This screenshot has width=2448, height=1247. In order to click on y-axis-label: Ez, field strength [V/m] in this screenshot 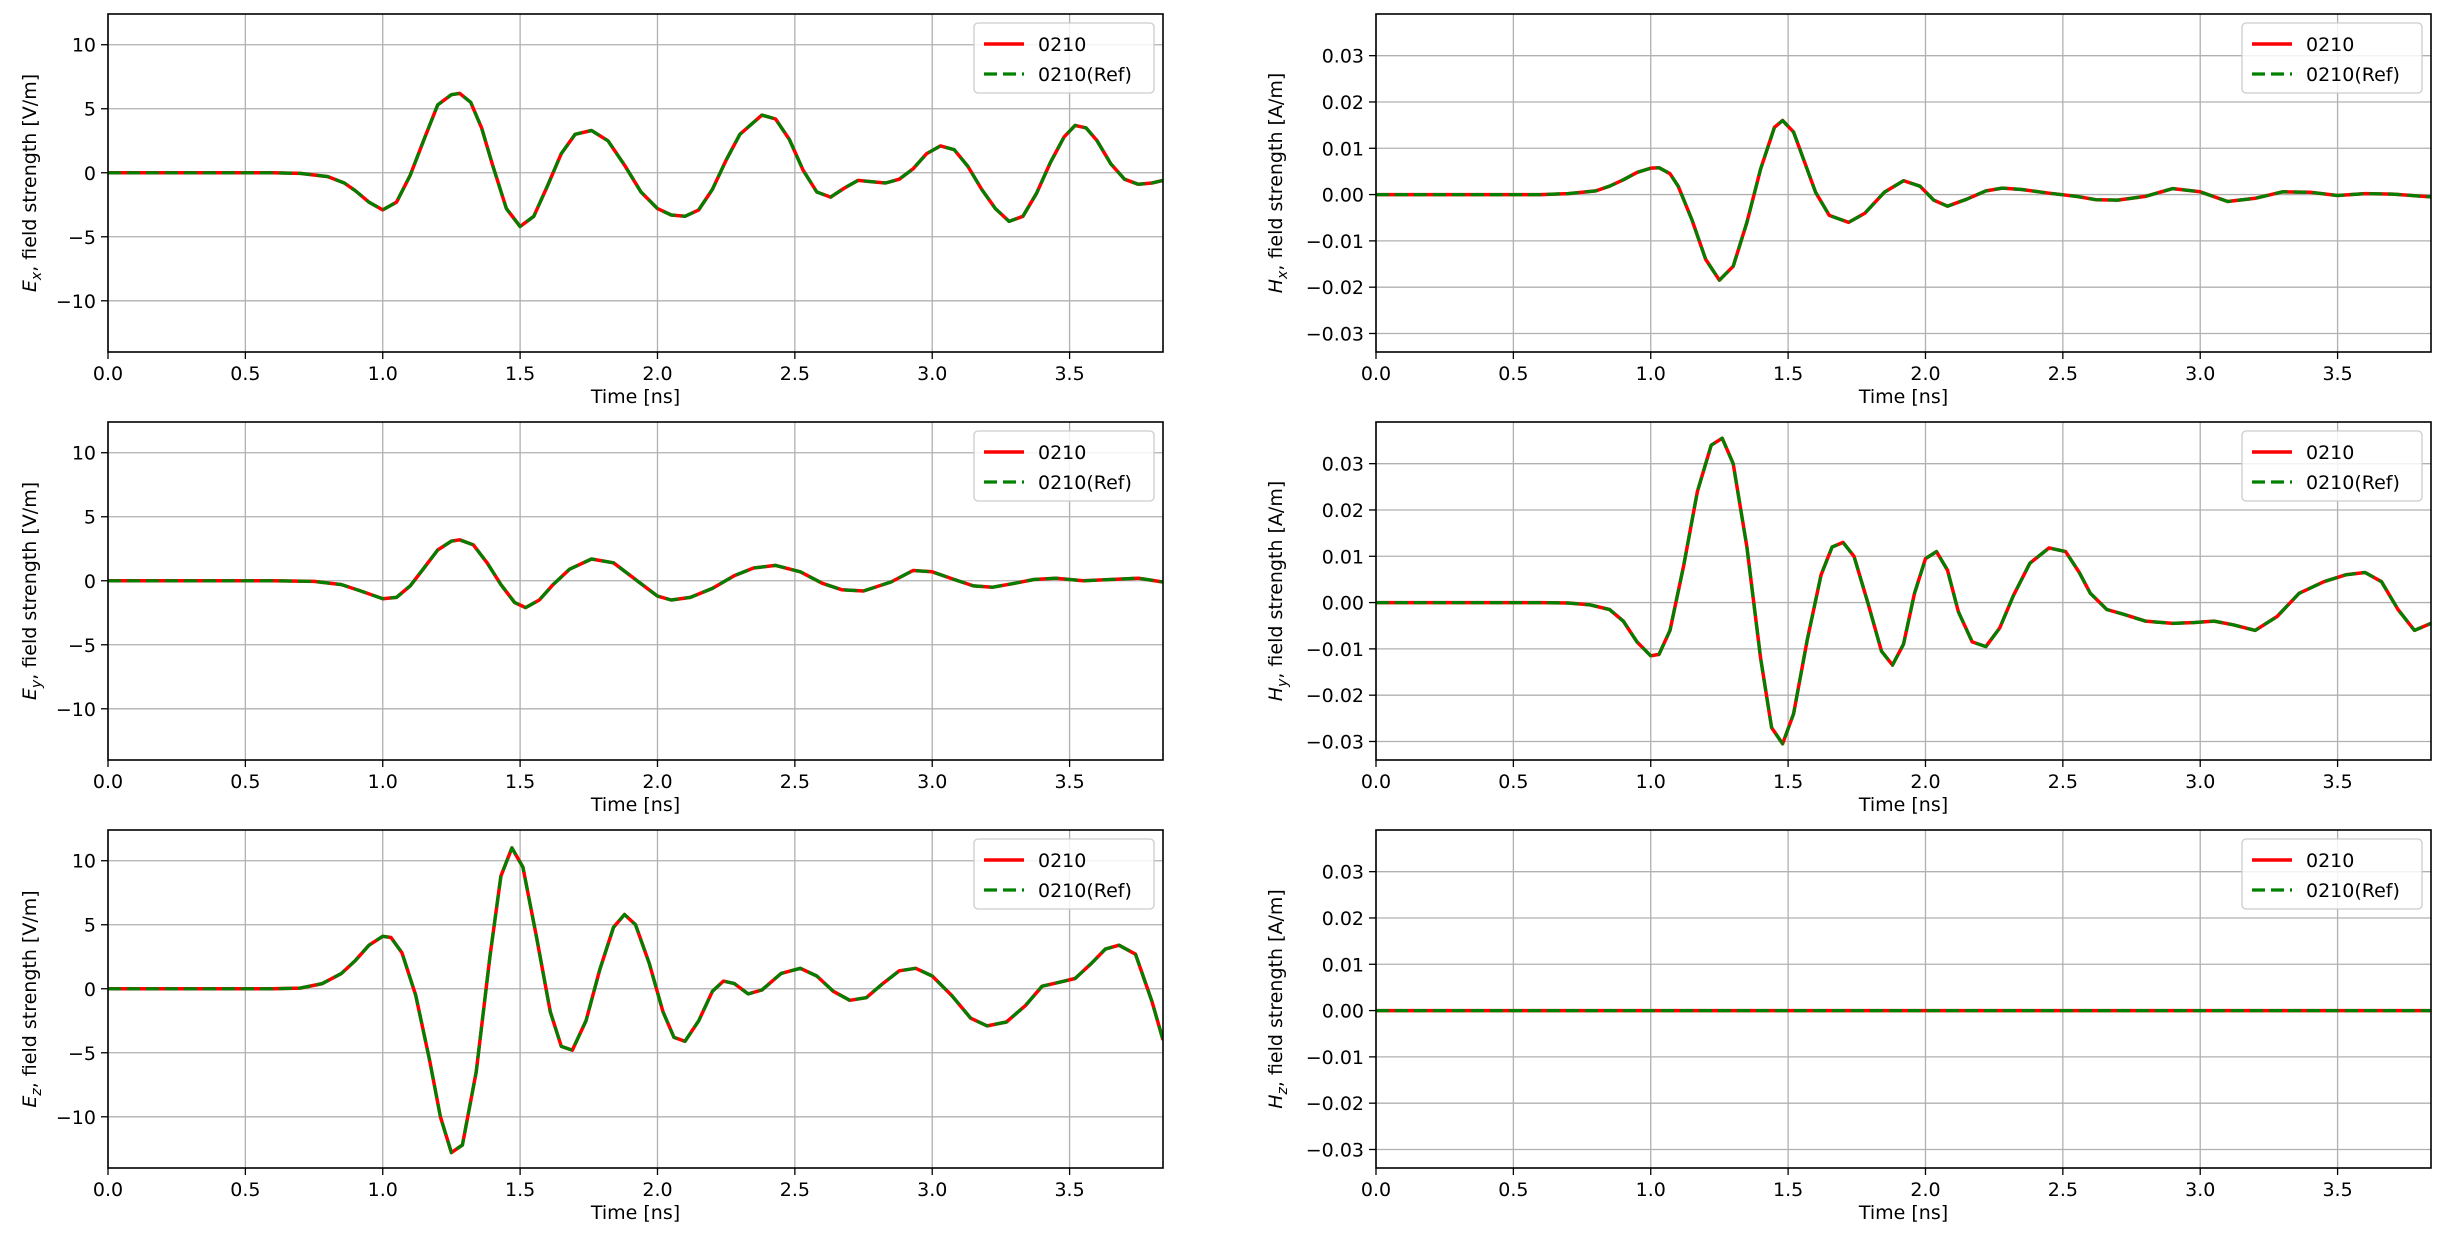, I will do `click(32, 998)`.